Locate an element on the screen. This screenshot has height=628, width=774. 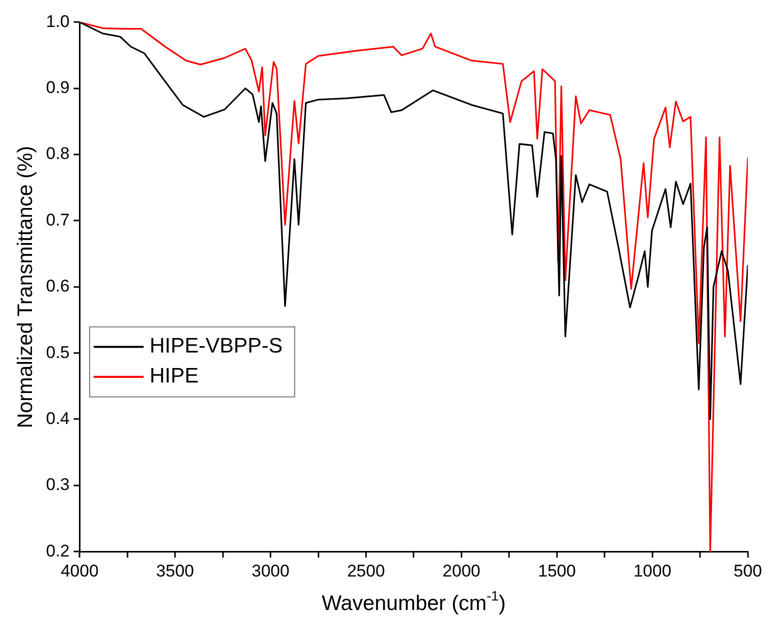
x-tick-label: 2500 is located at coordinates (366, 570).